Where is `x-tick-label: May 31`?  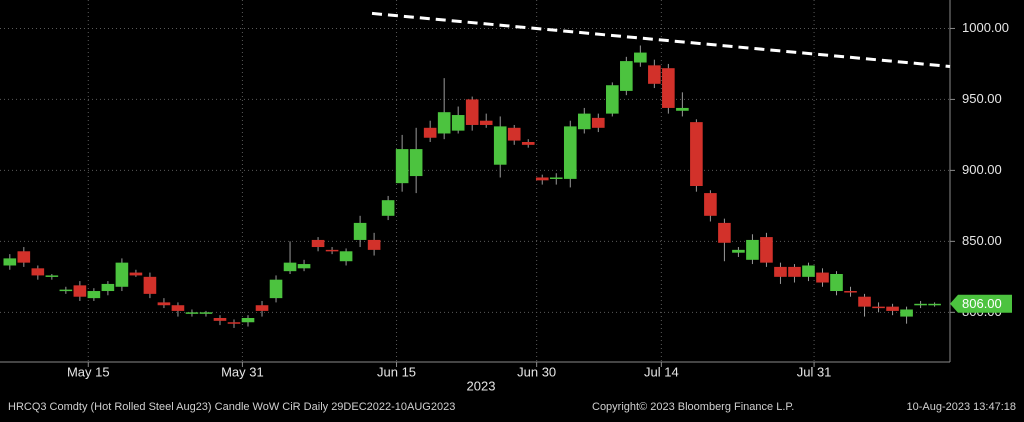
x-tick-label: May 31 is located at coordinates (242, 371).